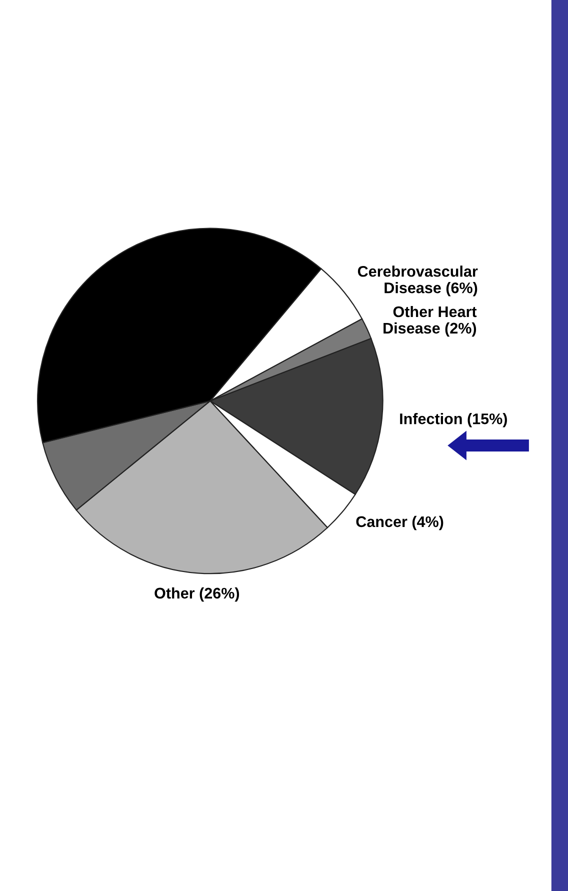 The width and height of the screenshot is (568, 891). Describe the element at coordinates (453, 420) in the screenshot. I see `slice-label: Infection (15%)` at that location.